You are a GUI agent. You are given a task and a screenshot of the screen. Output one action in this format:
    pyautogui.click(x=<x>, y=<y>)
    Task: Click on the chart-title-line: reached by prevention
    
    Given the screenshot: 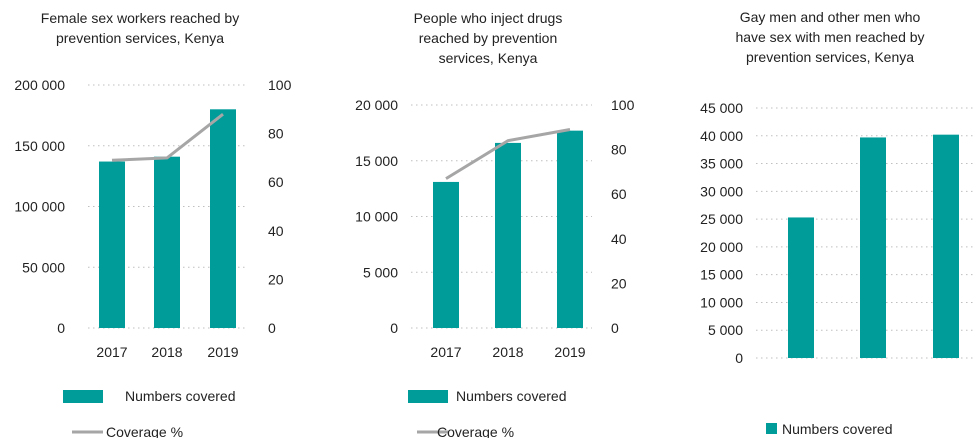 What is the action you would take?
    pyautogui.click(x=488, y=38)
    